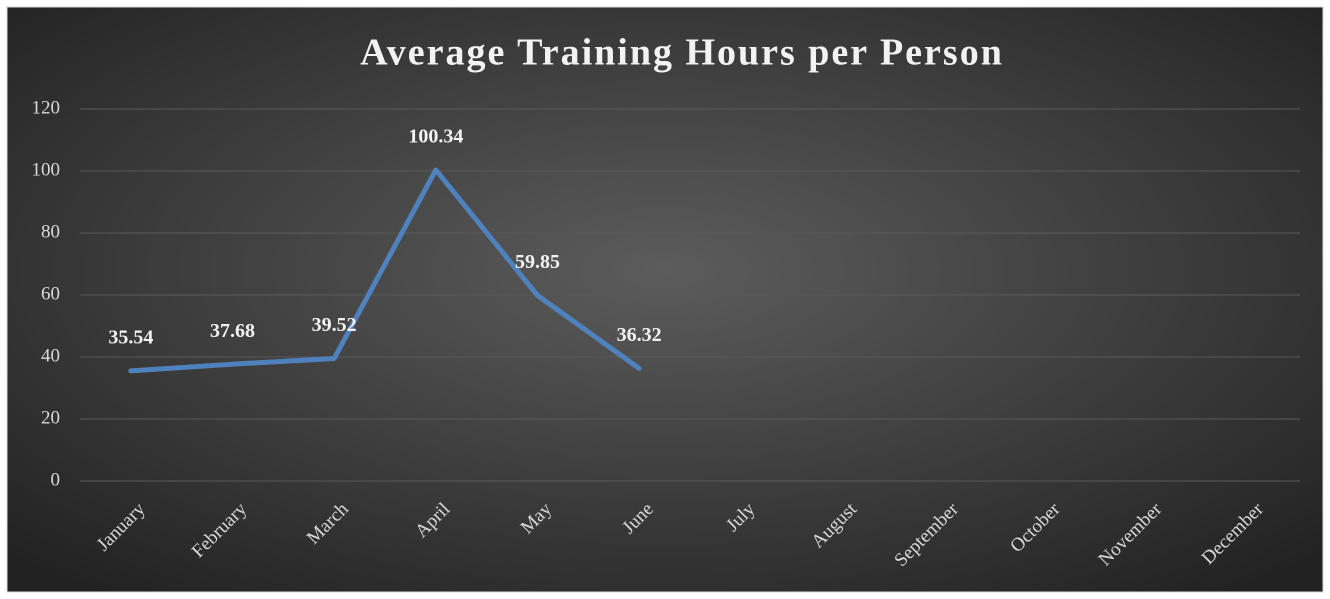 The height and width of the screenshot is (599, 1330). I want to click on y-tick-label: 0, so click(56, 479).